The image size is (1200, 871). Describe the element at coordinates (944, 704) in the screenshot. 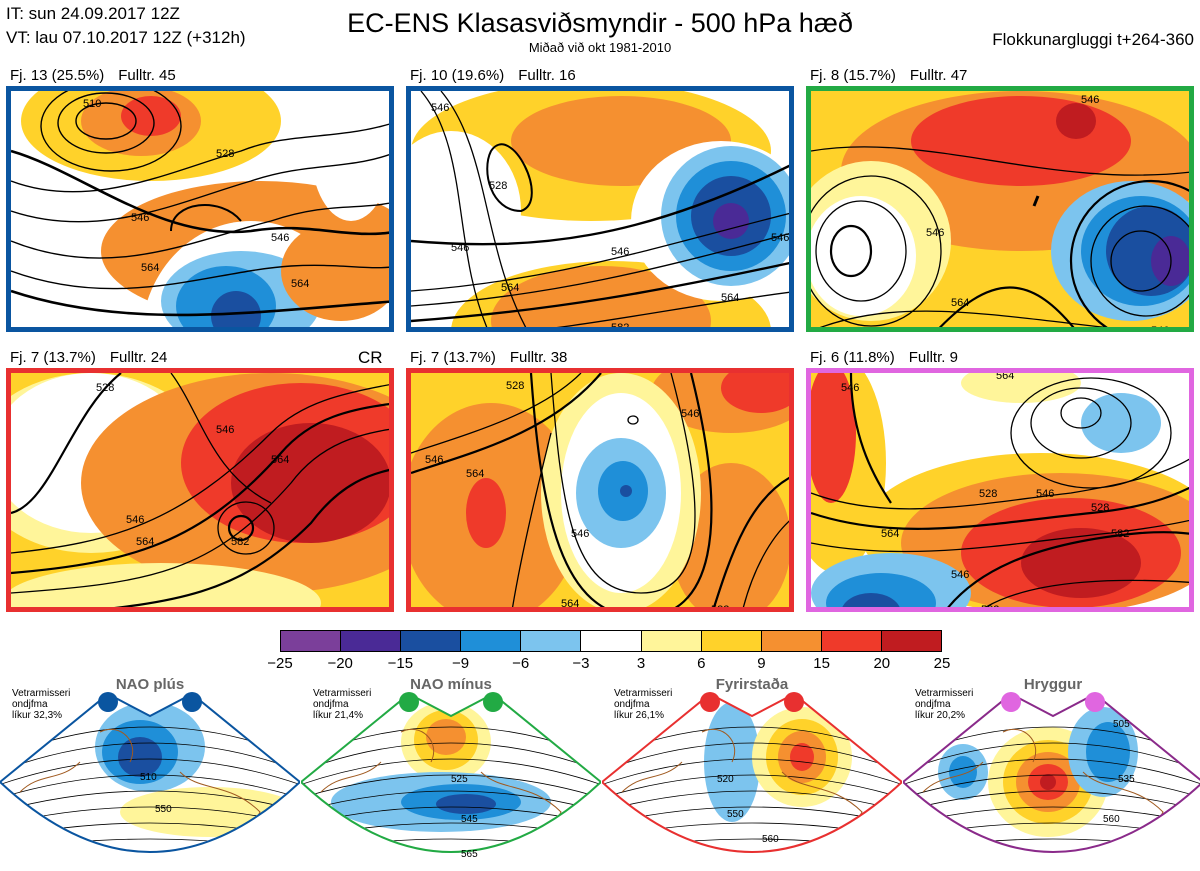

I see `regime-meta: Vetrarmisseri ondjfma líkur 20,2%` at that location.